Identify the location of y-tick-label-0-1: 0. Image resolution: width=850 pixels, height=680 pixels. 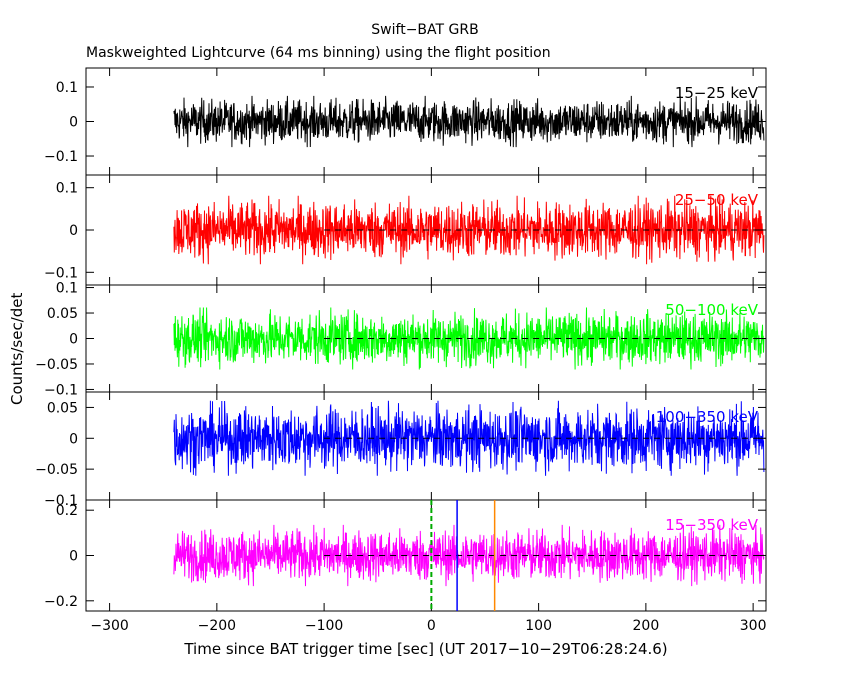
(73, 123).